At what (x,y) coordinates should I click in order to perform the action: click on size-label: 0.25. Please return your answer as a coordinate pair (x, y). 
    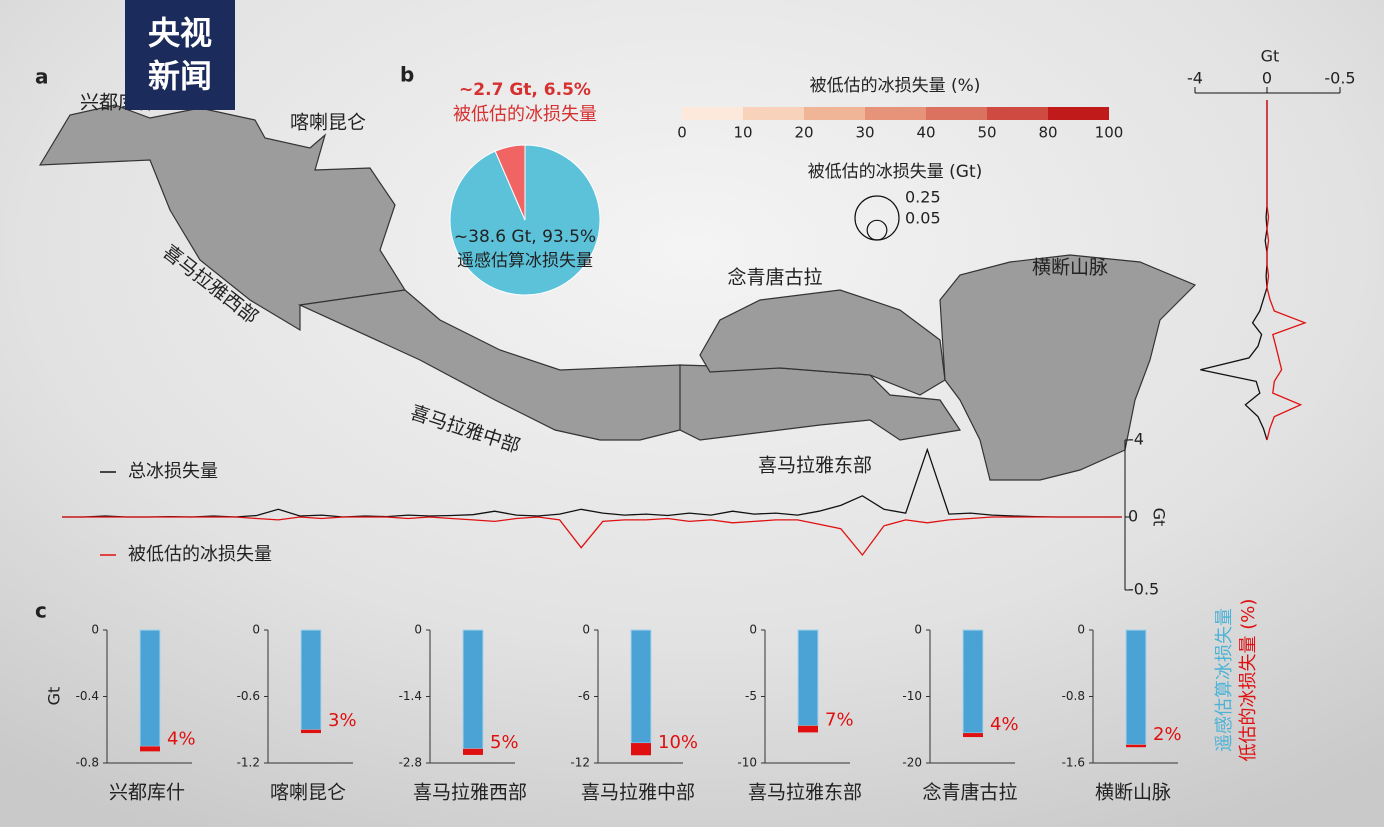
    Looking at the image, I should click on (923, 197).